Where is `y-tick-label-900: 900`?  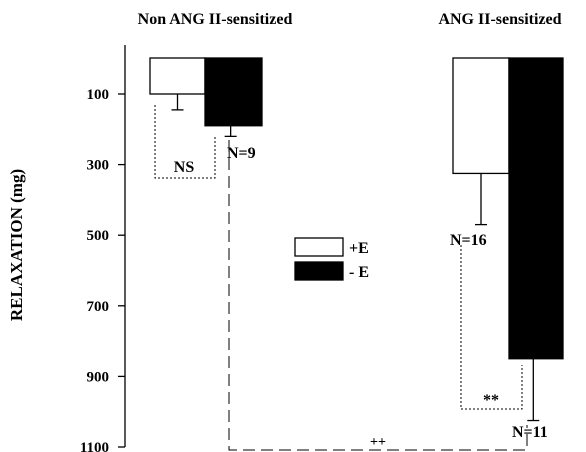
y-tick-label-900: 900 is located at coordinates (98, 377).